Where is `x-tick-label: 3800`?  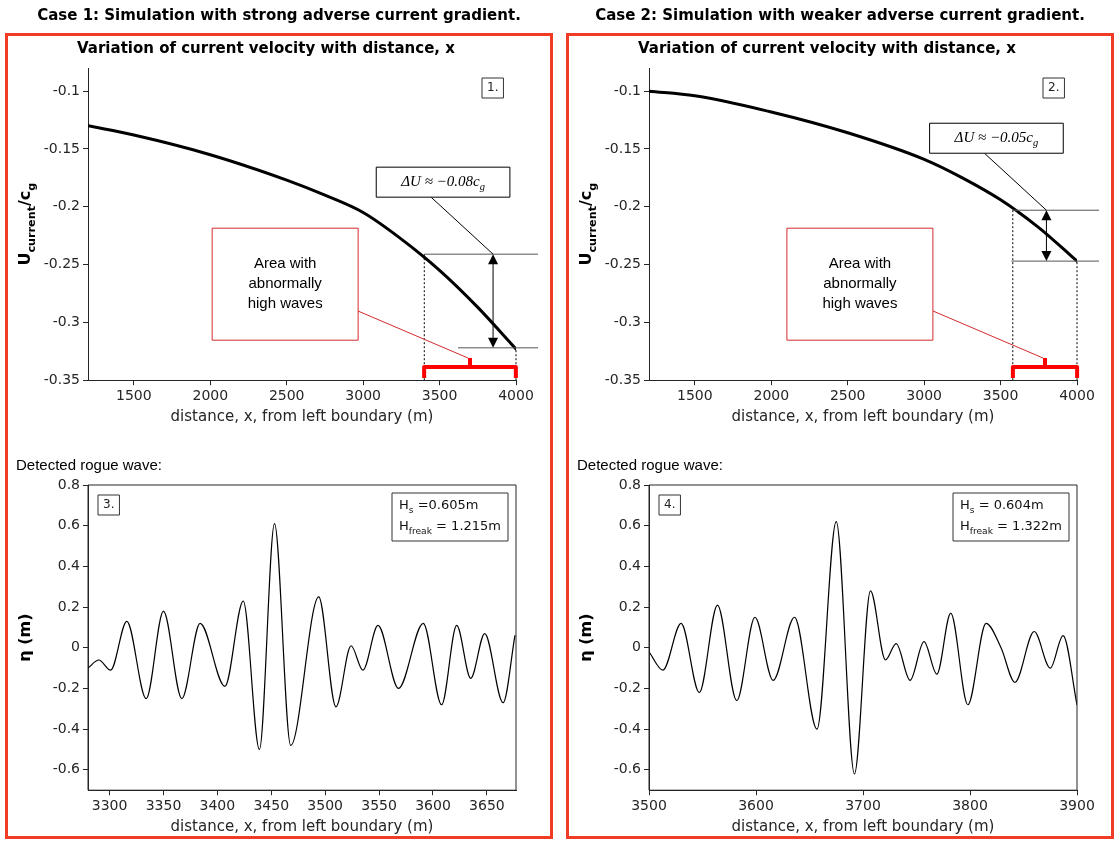 x-tick-label: 3800 is located at coordinates (970, 805).